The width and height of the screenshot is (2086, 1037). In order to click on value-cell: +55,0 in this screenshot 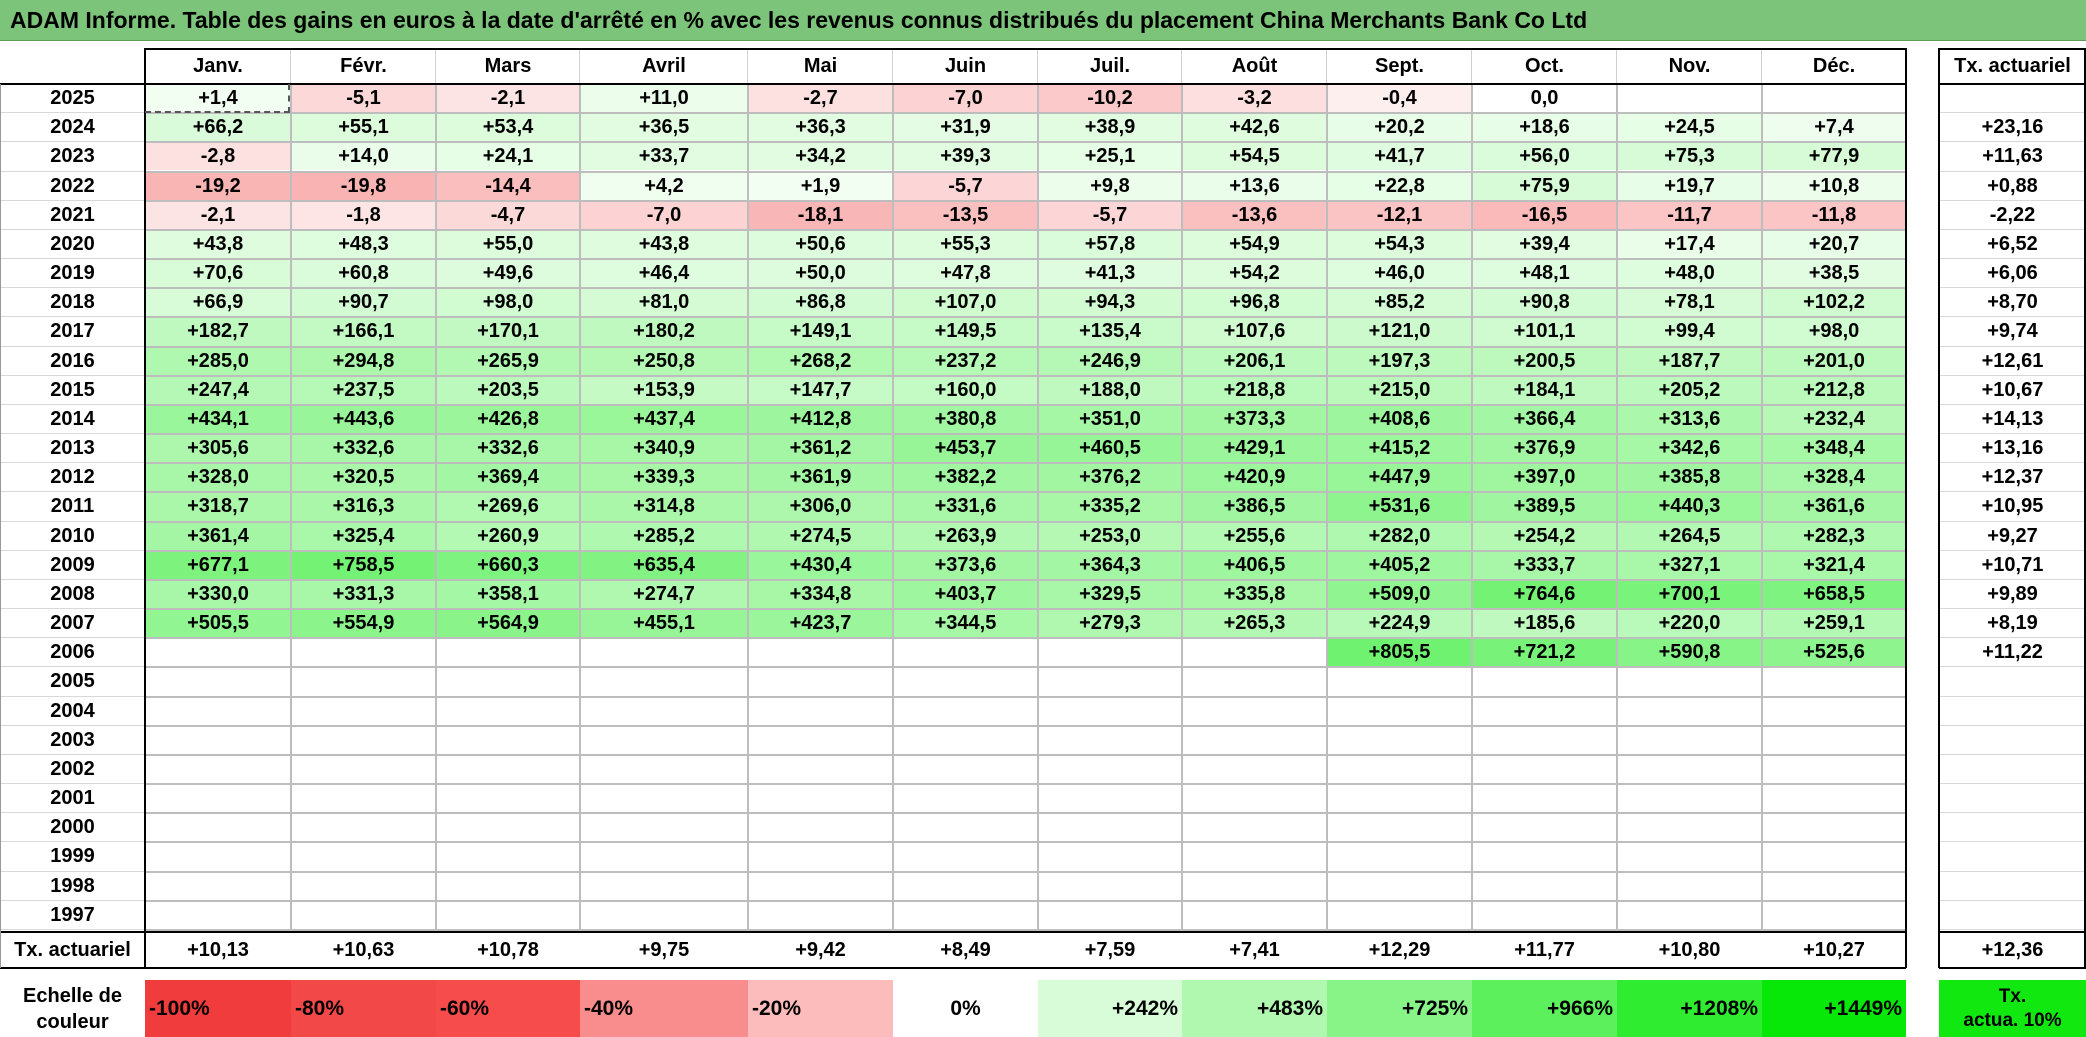, I will do `click(508, 244)`.